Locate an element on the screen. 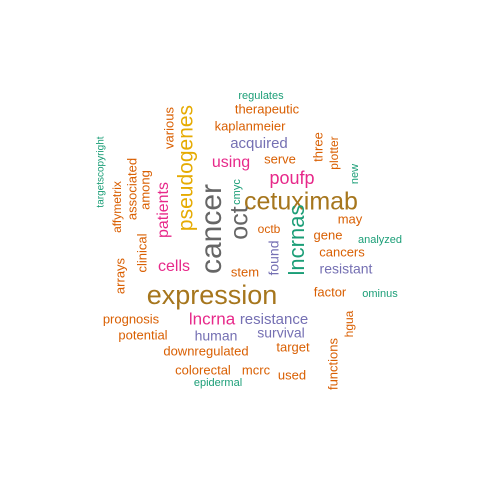 The image size is (480, 480). word-cmyc: cmyc is located at coordinates (237, 192).